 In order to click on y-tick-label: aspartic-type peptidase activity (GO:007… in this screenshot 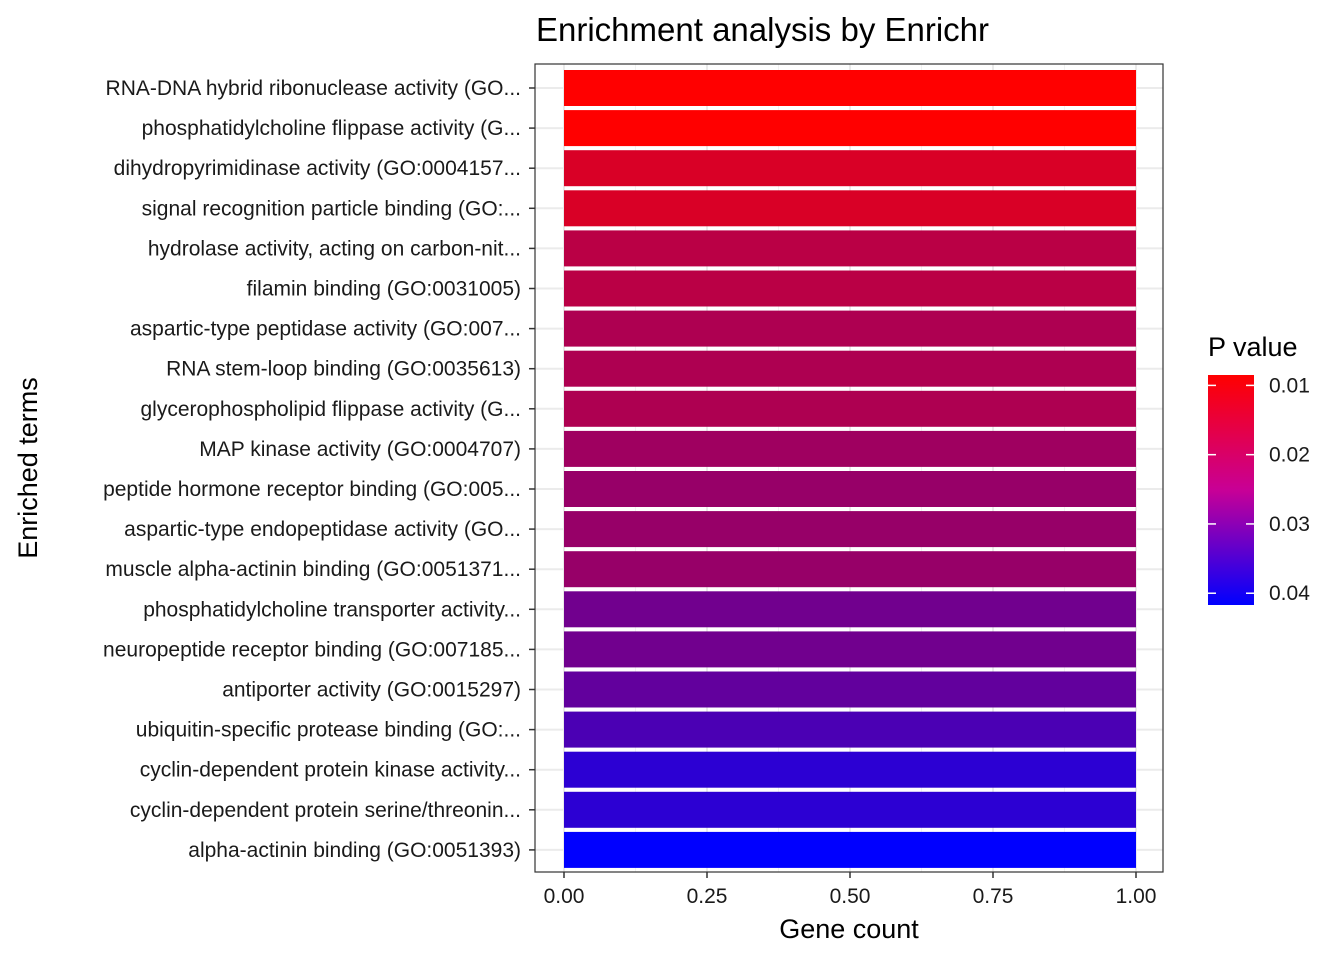, I will do `click(325, 329)`.